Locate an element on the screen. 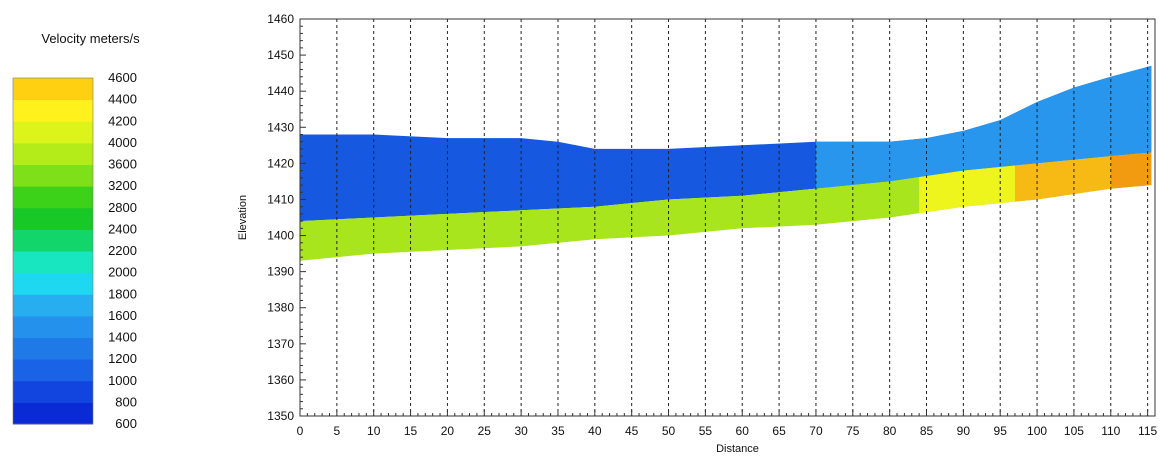 The width and height of the screenshot is (1169, 465). y-tick-label: 1410 is located at coordinates (280, 199).